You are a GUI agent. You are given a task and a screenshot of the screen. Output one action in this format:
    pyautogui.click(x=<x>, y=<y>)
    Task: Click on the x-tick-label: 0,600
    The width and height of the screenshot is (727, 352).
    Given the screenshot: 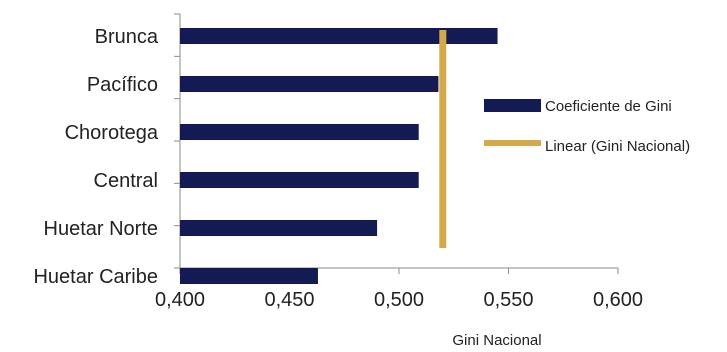 What is the action you would take?
    pyautogui.click(x=618, y=300)
    